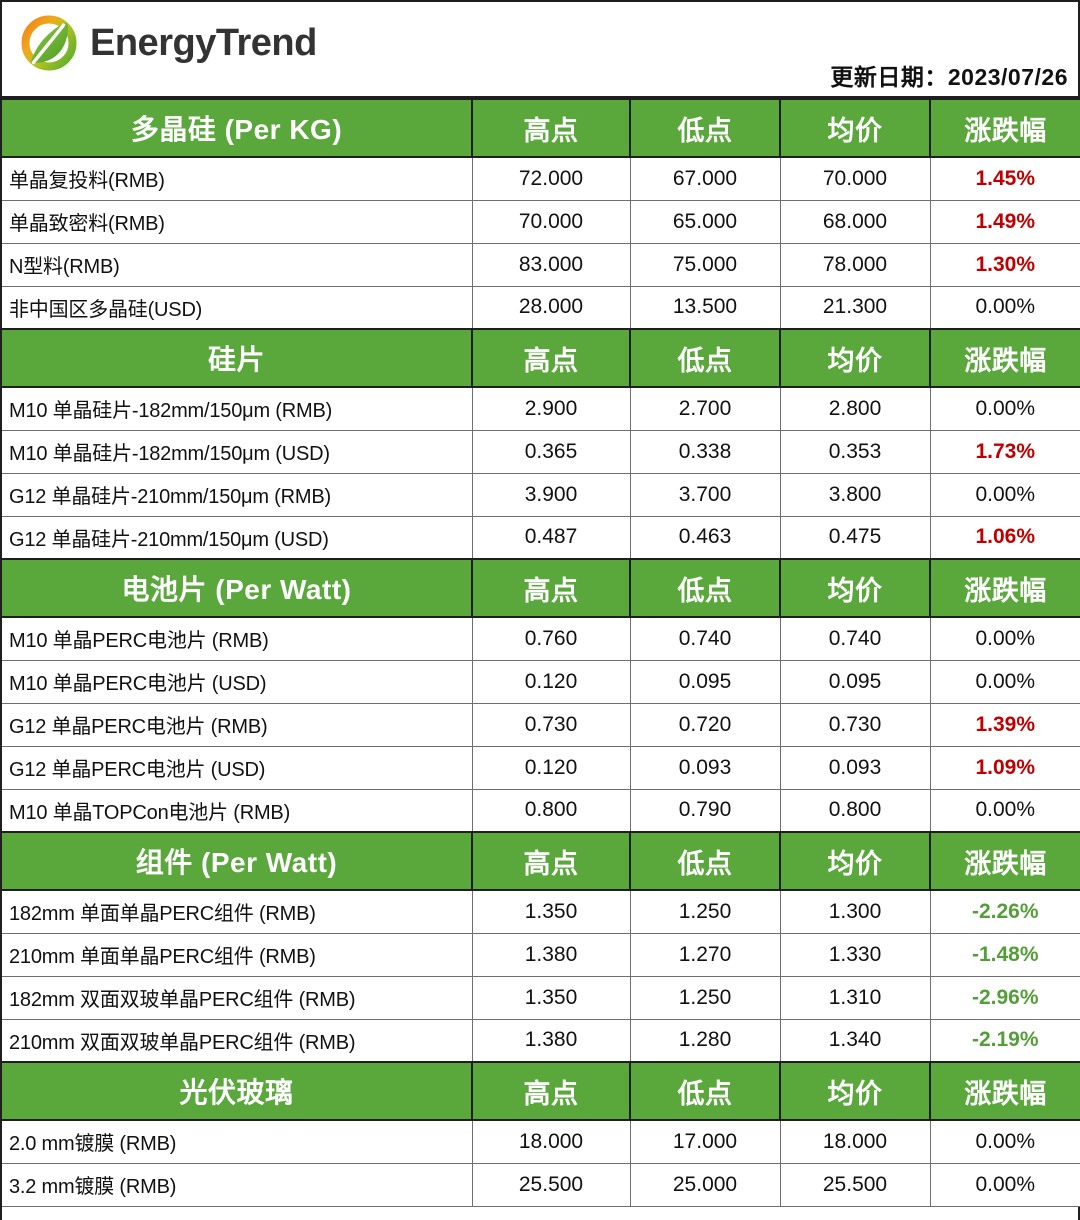 Image resolution: width=1080 pixels, height=1220 pixels. What do you see at coordinates (237, 222) in the screenshot?
I see `product-label: 单晶致密料(RMB)` at bounding box center [237, 222].